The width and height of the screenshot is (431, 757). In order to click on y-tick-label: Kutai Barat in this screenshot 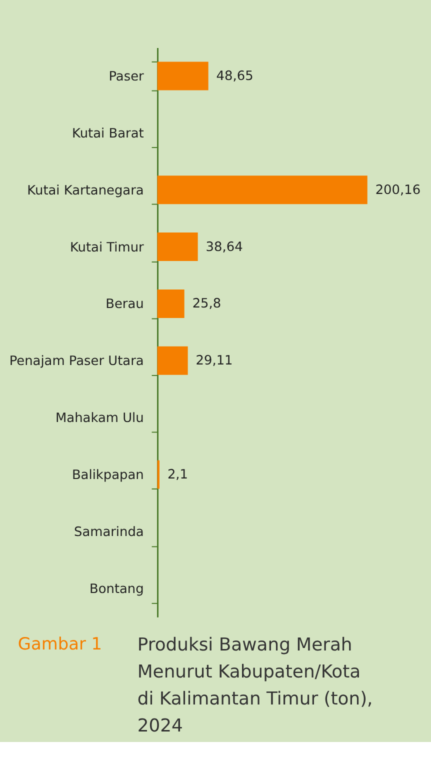, I will do `click(108, 134)`.